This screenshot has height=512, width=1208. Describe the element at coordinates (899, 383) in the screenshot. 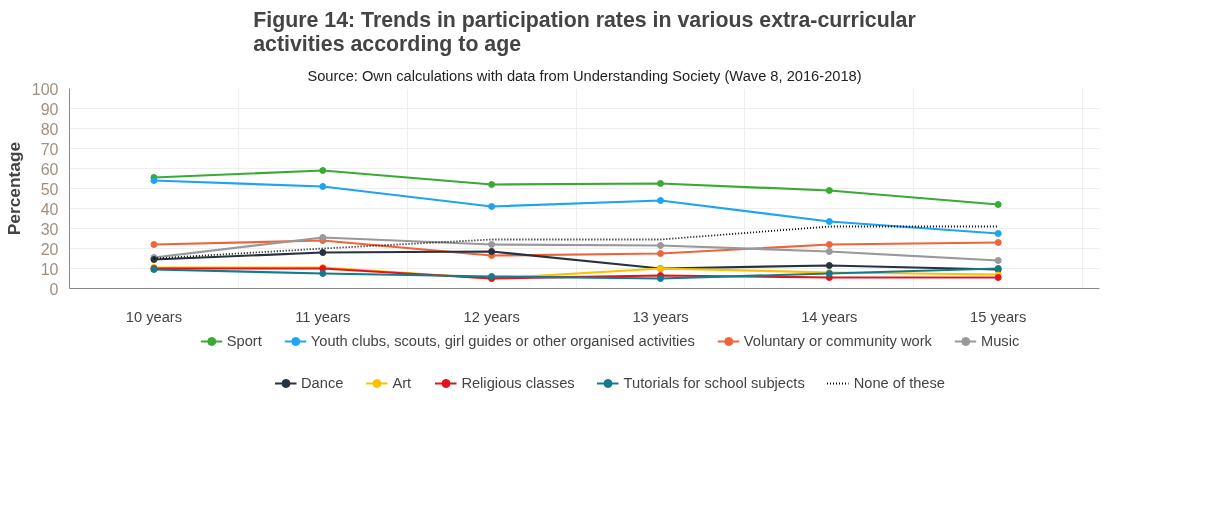

I see `legend-label: None of these` at that location.